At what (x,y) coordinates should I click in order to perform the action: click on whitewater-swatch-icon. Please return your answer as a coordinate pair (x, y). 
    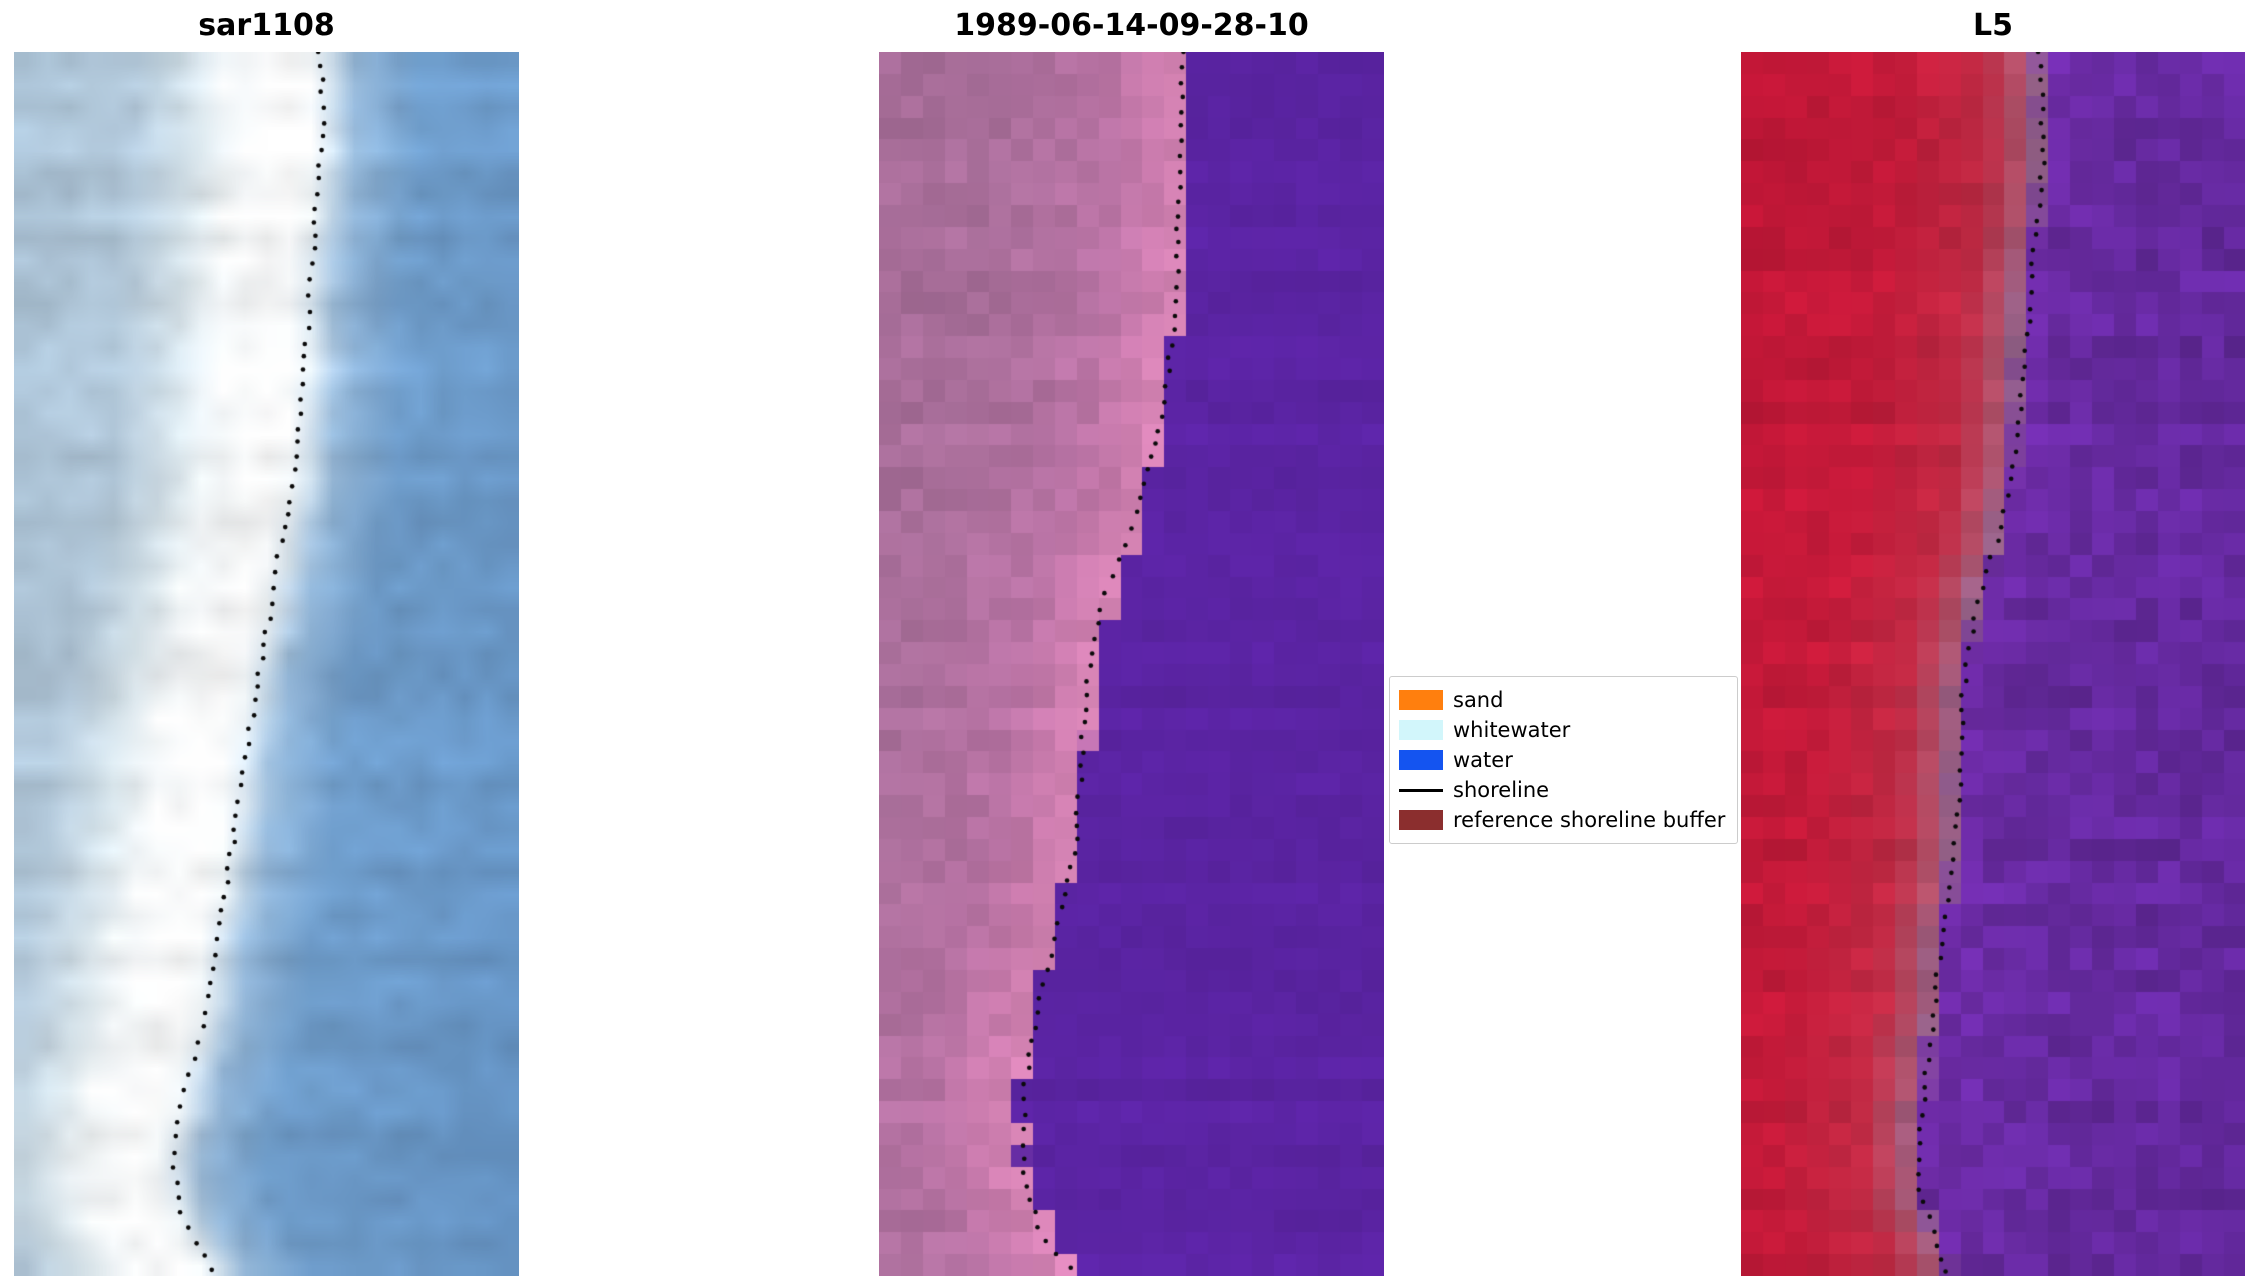
    Looking at the image, I should click on (1421, 730).